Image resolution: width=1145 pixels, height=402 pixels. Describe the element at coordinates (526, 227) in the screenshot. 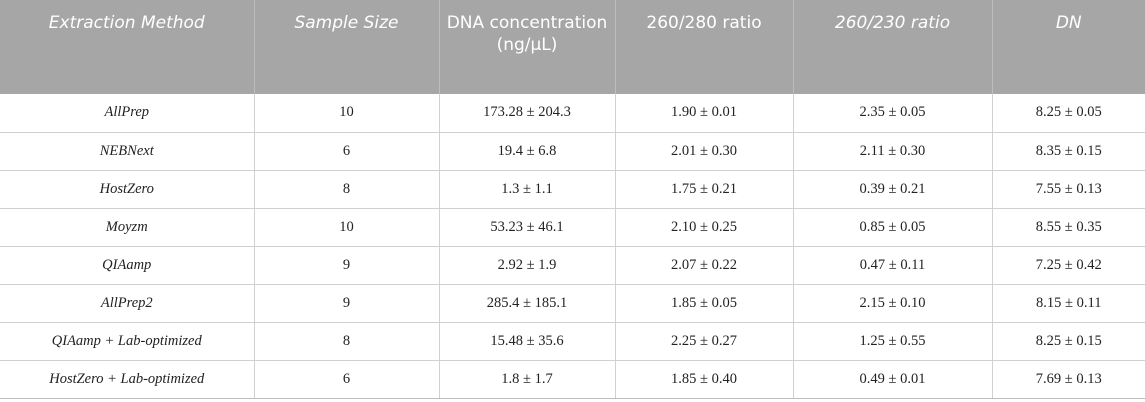

I see `dna-concentration-cell: 53.23 ± 46.1` at that location.